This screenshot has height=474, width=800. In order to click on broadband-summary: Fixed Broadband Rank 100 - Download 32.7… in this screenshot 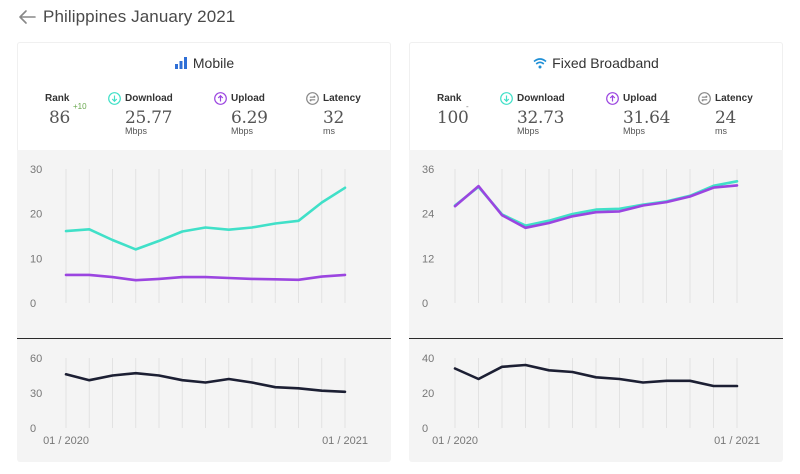, I will do `click(596, 96)`.